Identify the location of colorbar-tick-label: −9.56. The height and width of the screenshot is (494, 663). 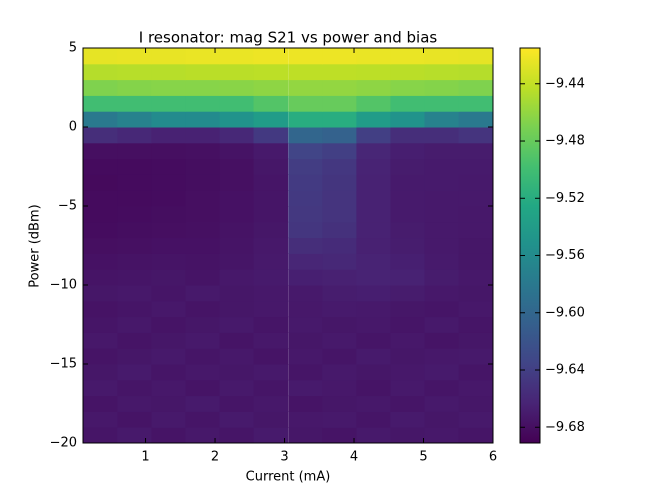
(565, 255).